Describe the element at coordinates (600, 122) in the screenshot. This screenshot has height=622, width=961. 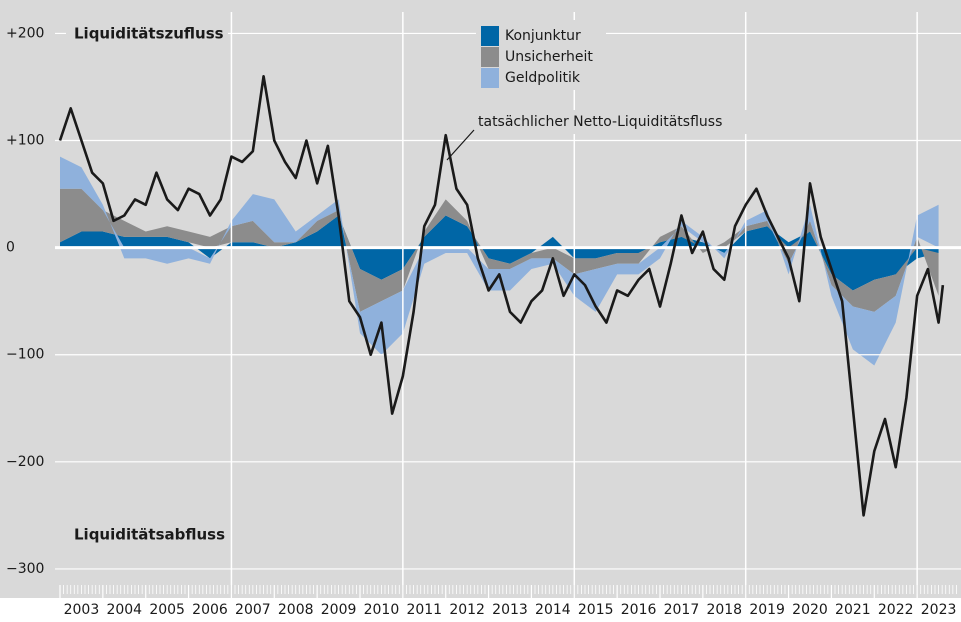
I see `annotation: tatsächlicher Netto-Liquiditätsfluss` at that location.